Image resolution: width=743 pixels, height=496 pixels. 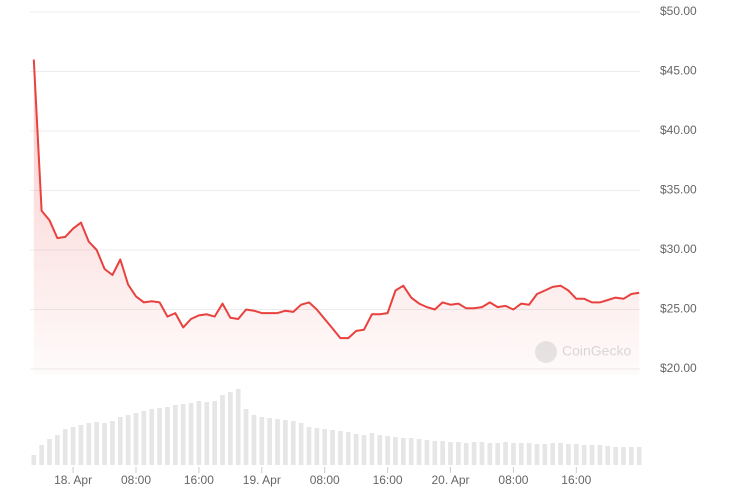 What do you see at coordinates (678, 11) in the screenshot?
I see `y-tick-label: $50.00` at bounding box center [678, 11].